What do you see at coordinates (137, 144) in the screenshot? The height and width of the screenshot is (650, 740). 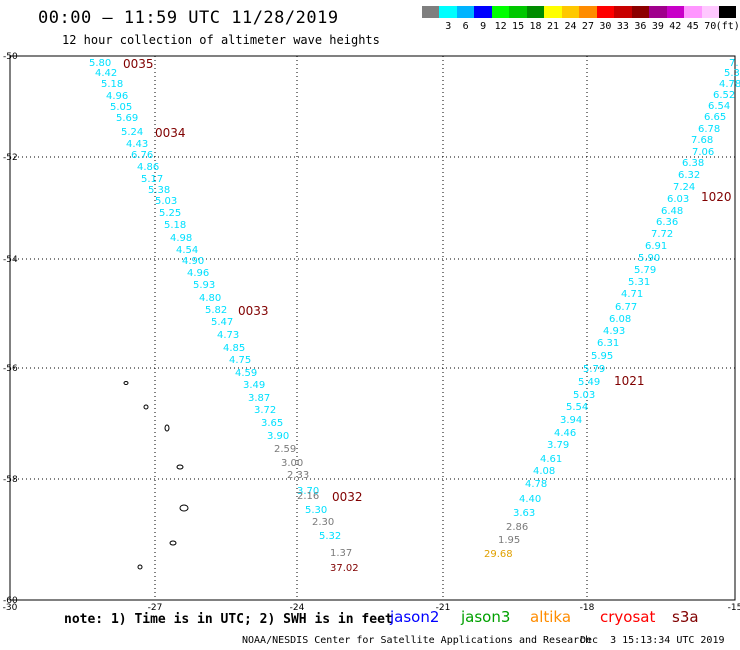 I see `wave-height-value: 4.43` at bounding box center [137, 144].